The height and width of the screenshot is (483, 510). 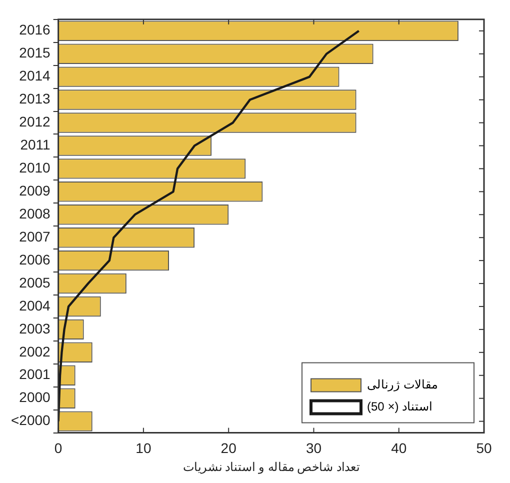 I want to click on x-tick-label: 40, so click(x=399, y=448).